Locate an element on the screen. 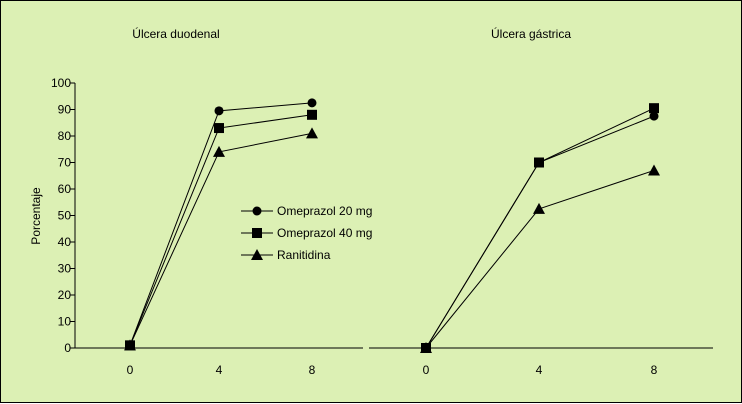 Image resolution: width=742 pixels, height=404 pixels. legend-label: Ranitidina is located at coordinates (304, 255).